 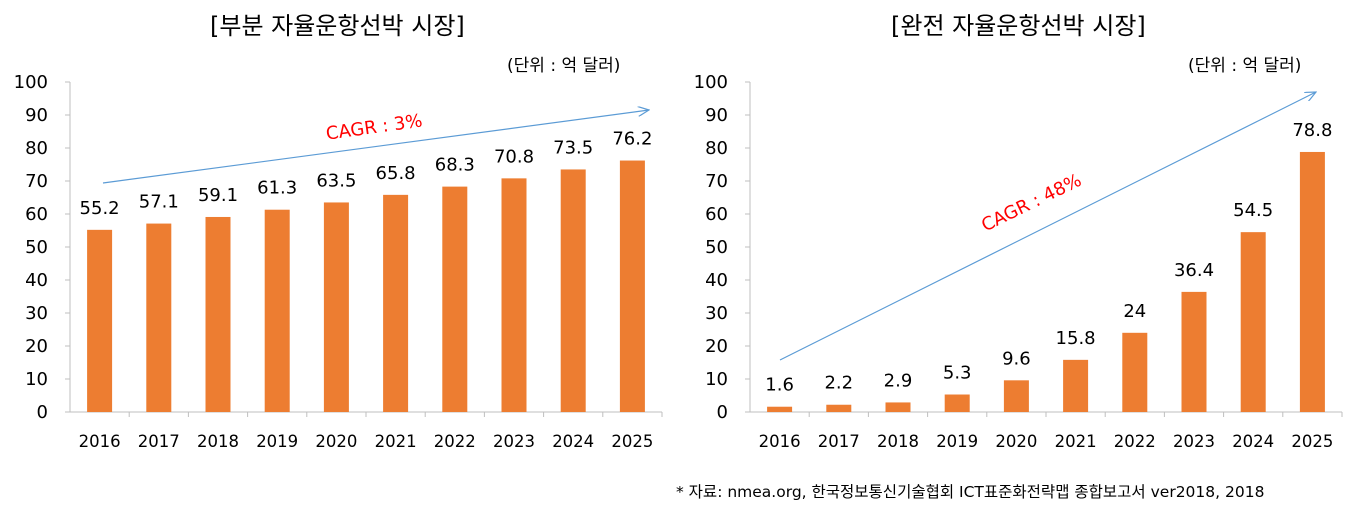 I want to click on data-label: 57.1, so click(x=159, y=202).